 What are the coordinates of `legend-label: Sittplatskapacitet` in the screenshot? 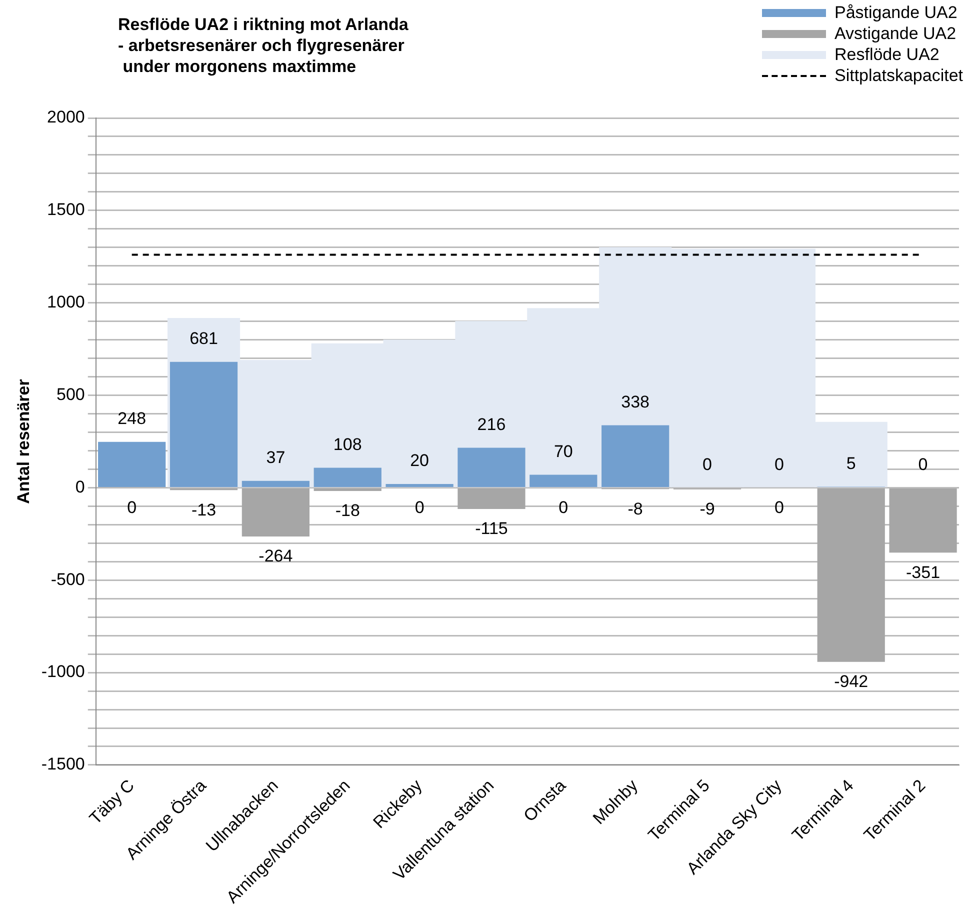 It's located at (898, 75).